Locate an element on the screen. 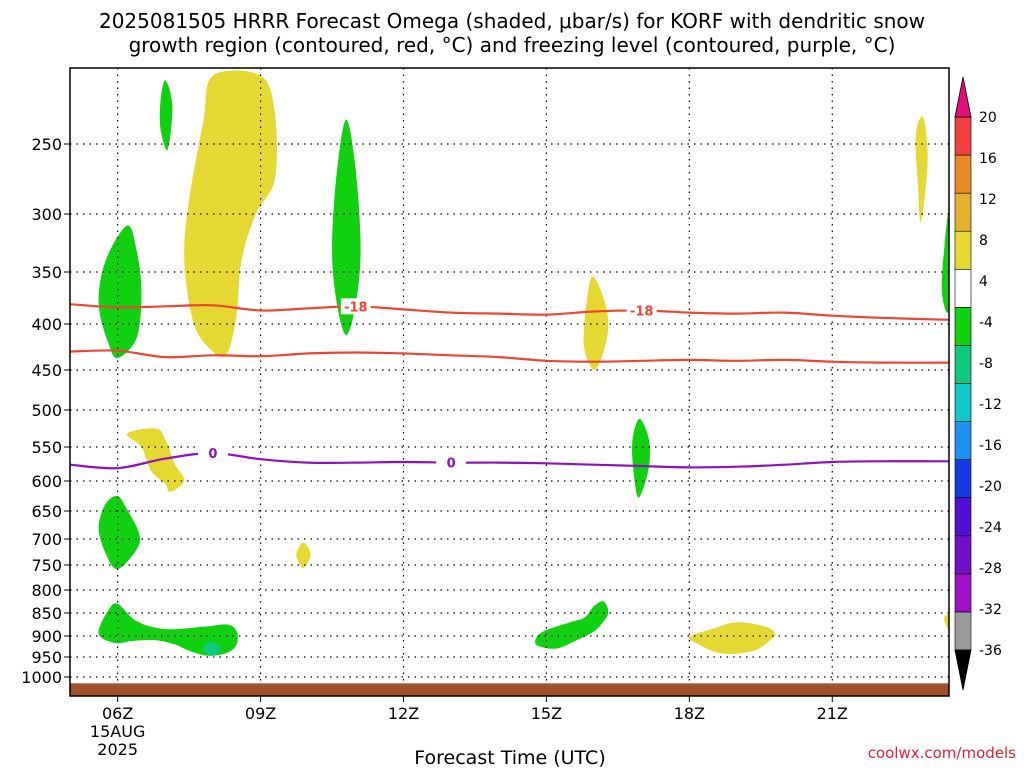 This screenshot has width=1024, height=768. colorbar-label-10: -24 is located at coordinates (990, 528).